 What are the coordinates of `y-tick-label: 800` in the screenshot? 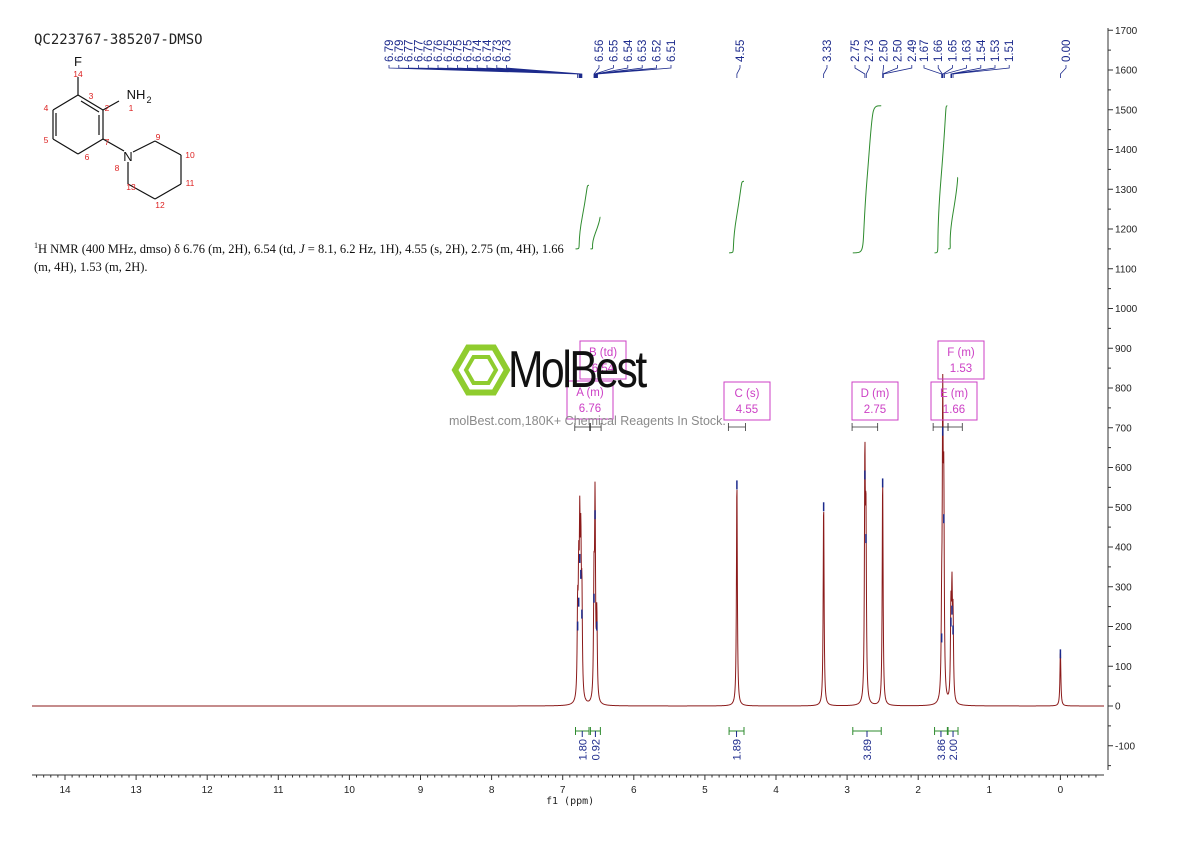 It's located at (1123, 389).